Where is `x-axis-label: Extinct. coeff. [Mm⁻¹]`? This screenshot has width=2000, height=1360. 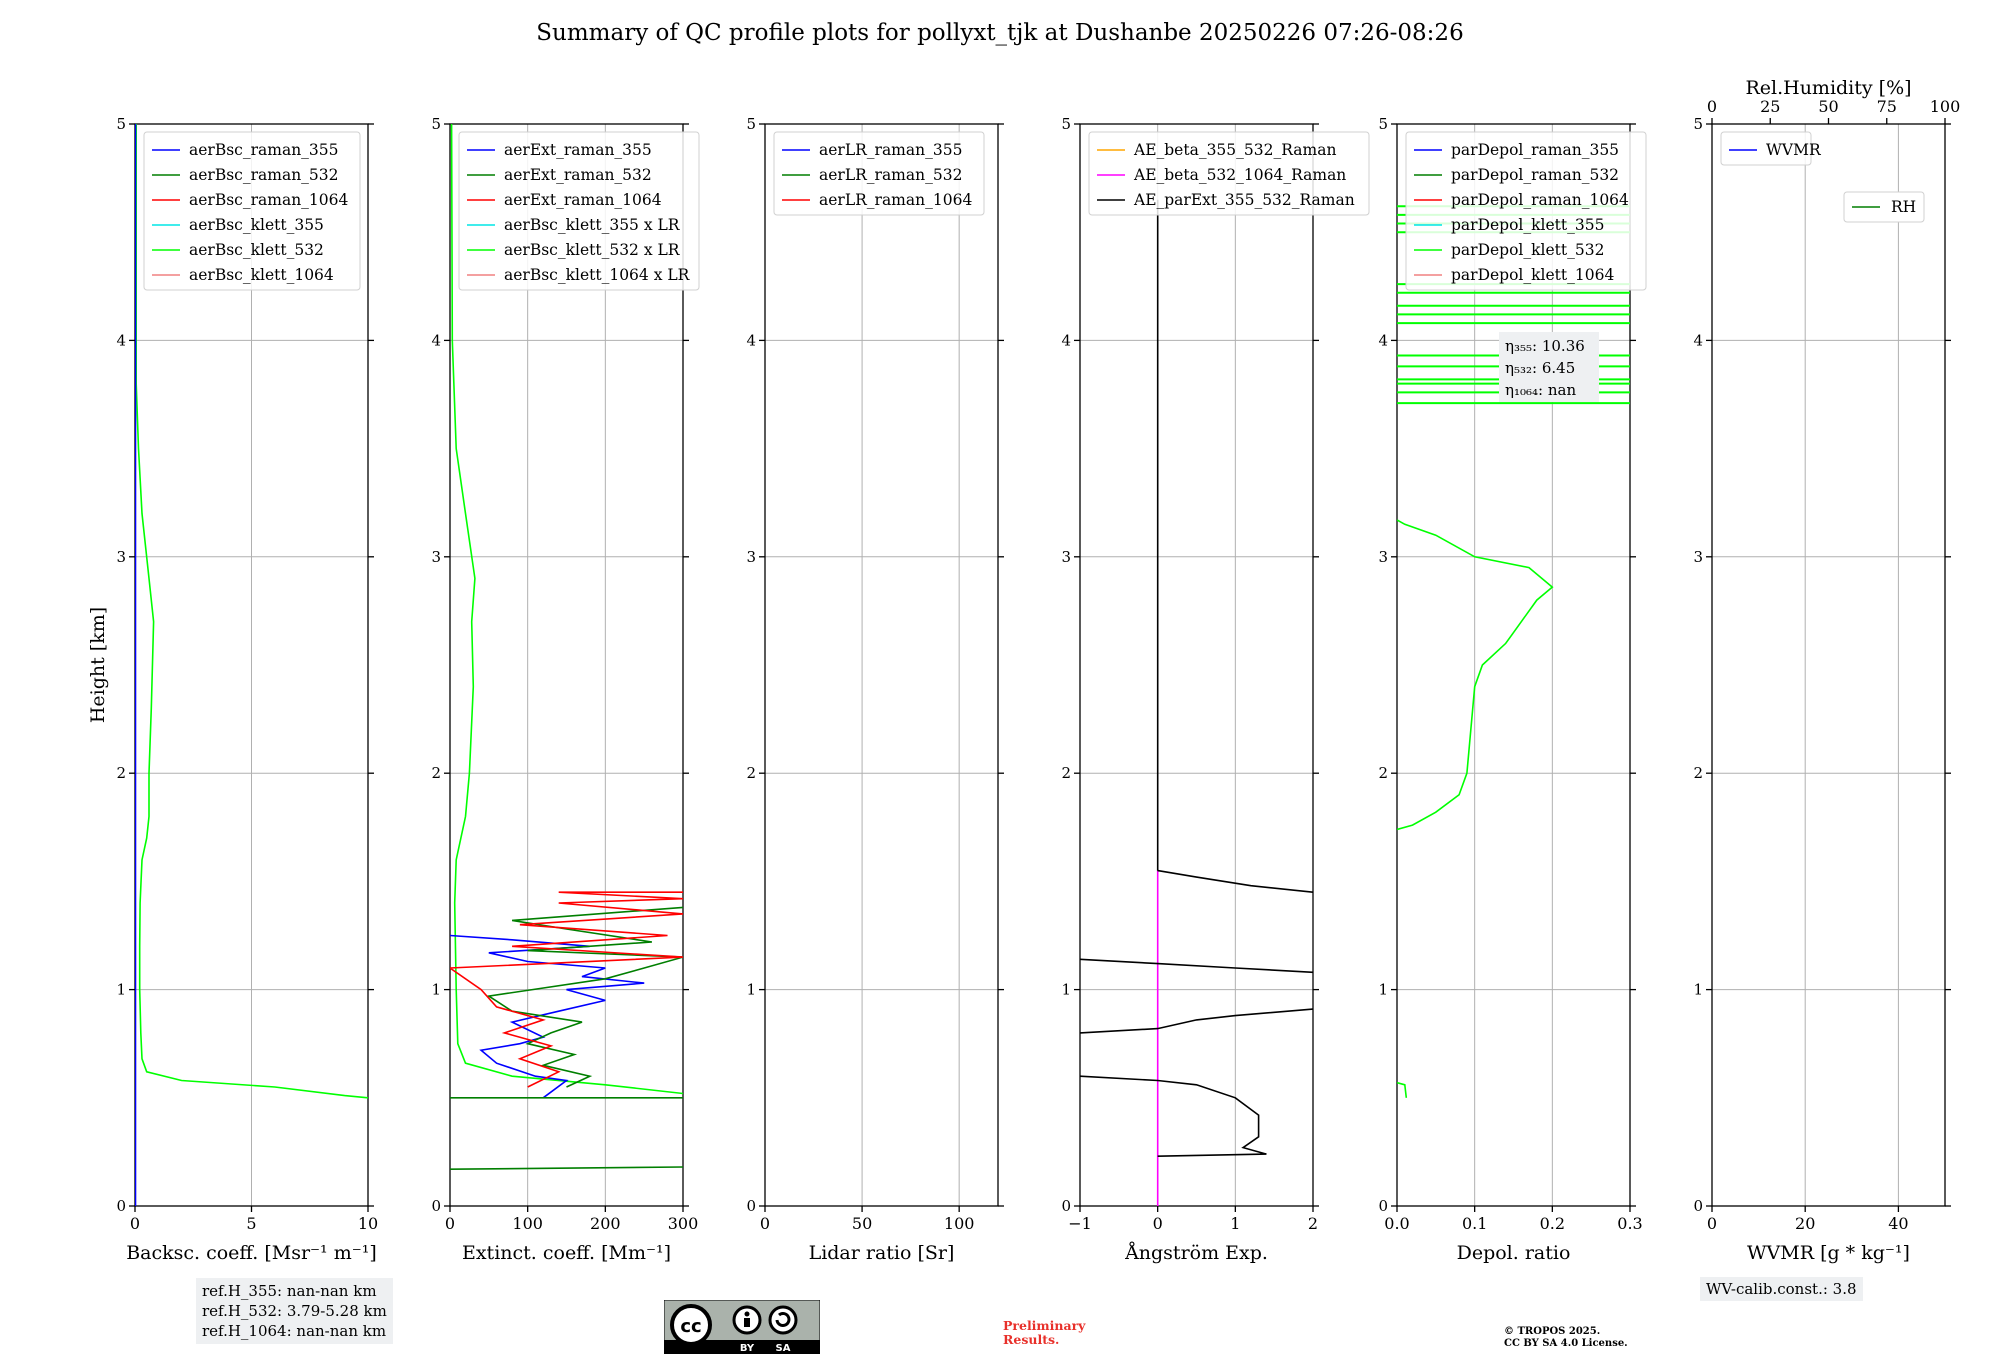 x-axis-label: Extinct. coeff. [Mm⁻¹] is located at coordinates (566, 1253).